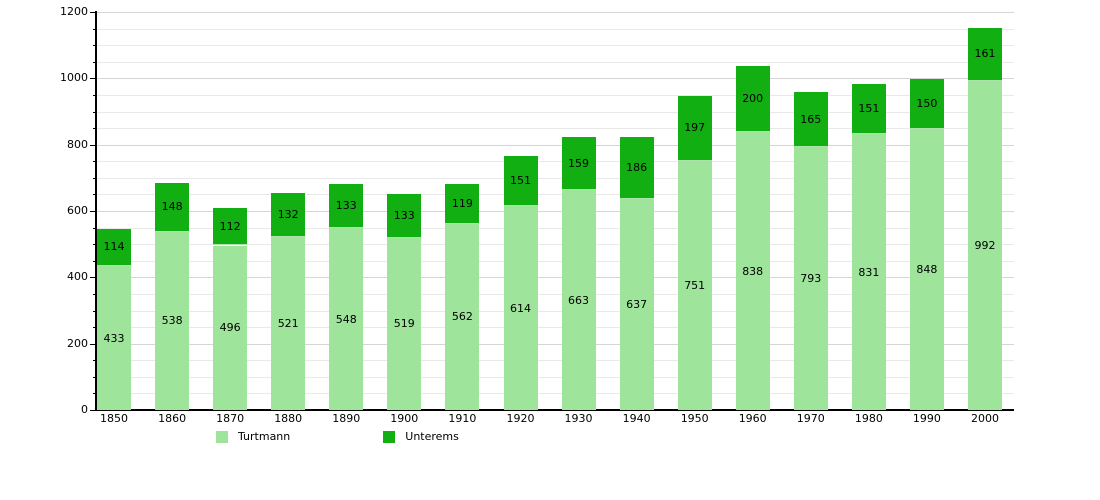 Image resolution: width=1100 pixels, height=500 pixels. I want to click on bar-segment-turtmann-1870: 496, so click(230, 327).